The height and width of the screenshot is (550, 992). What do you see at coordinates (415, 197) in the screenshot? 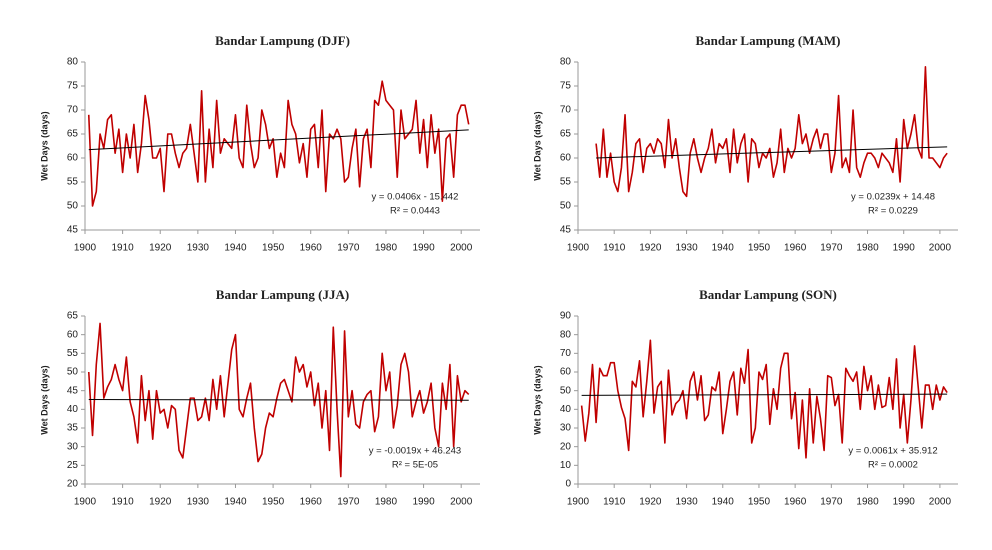
I see `trend-annotation: y = 0.0406x - 15.442` at bounding box center [415, 197].